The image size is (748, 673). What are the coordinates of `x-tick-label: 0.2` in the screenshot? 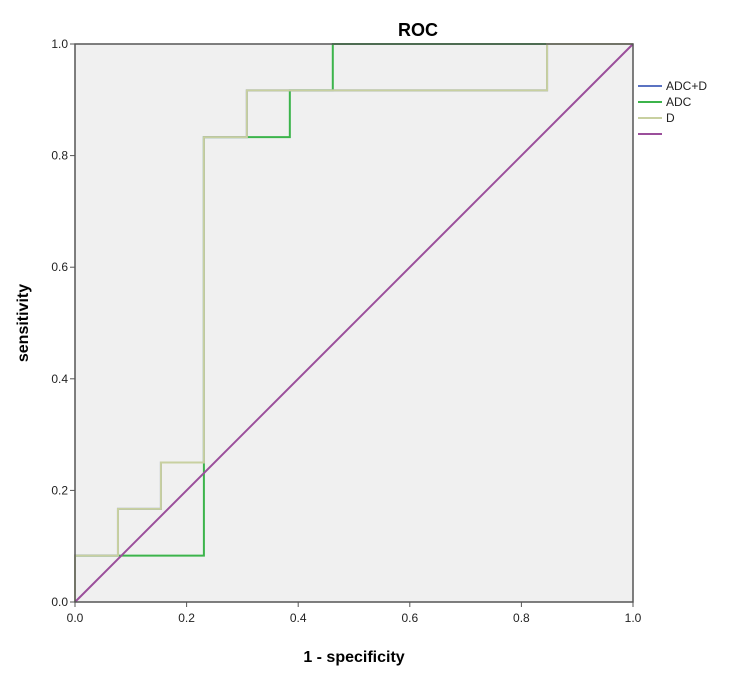 It's located at (186, 618).